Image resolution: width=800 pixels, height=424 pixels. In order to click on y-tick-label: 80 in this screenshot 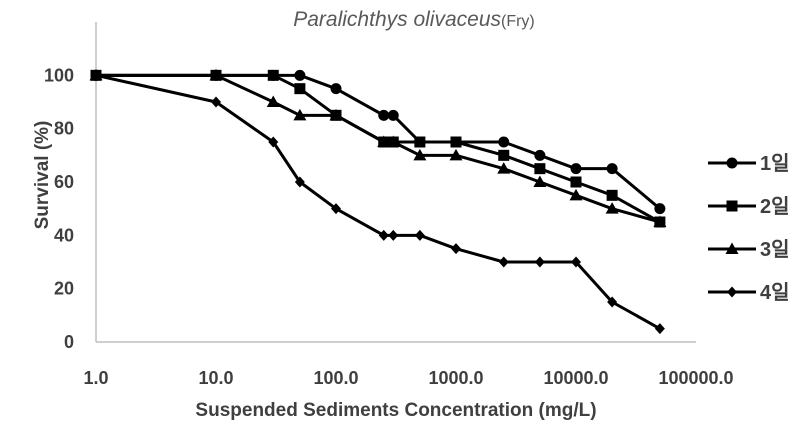, I will do `click(64, 129)`.